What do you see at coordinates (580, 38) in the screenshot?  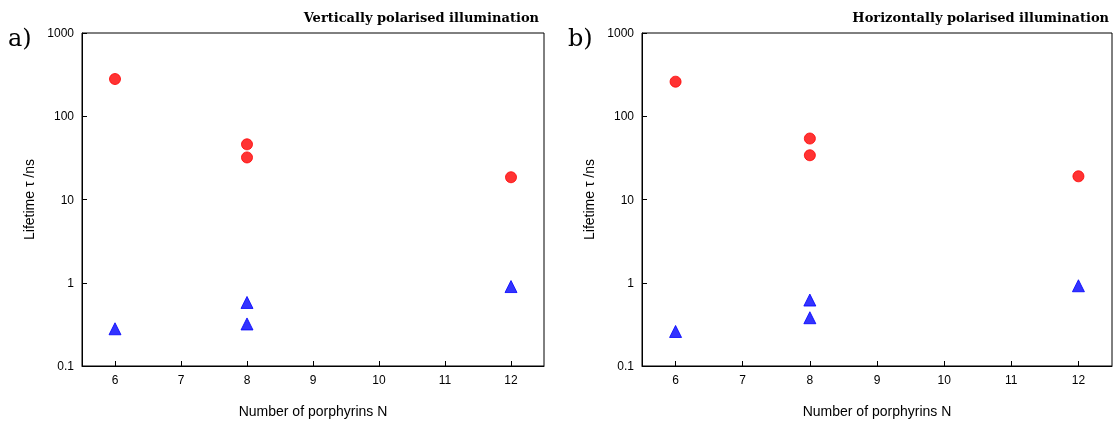 I see `text: b)` at bounding box center [580, 38].